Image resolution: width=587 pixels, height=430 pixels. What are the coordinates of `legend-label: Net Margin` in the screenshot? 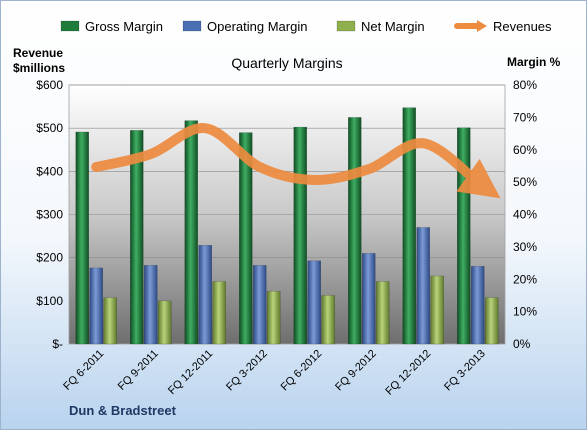 It's located at (393, 26).